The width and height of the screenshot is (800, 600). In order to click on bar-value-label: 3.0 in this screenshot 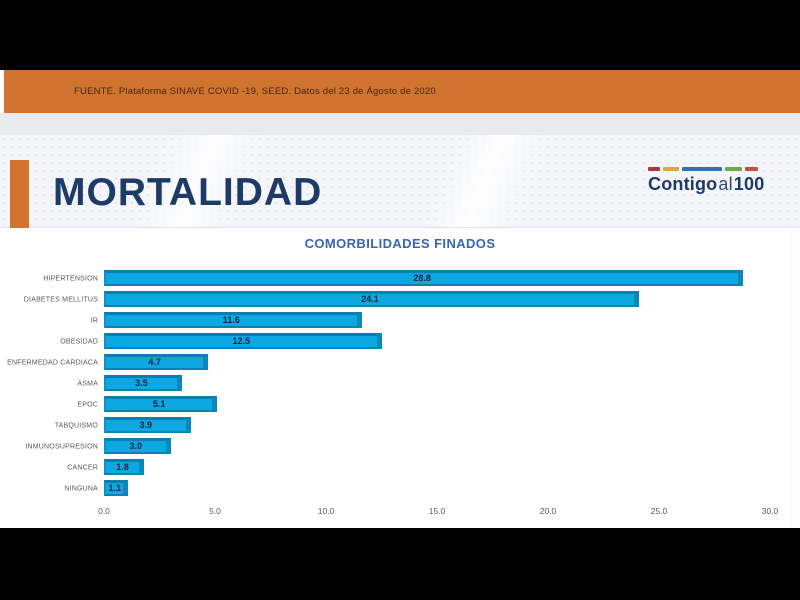, I will do `click(136, 446)`.